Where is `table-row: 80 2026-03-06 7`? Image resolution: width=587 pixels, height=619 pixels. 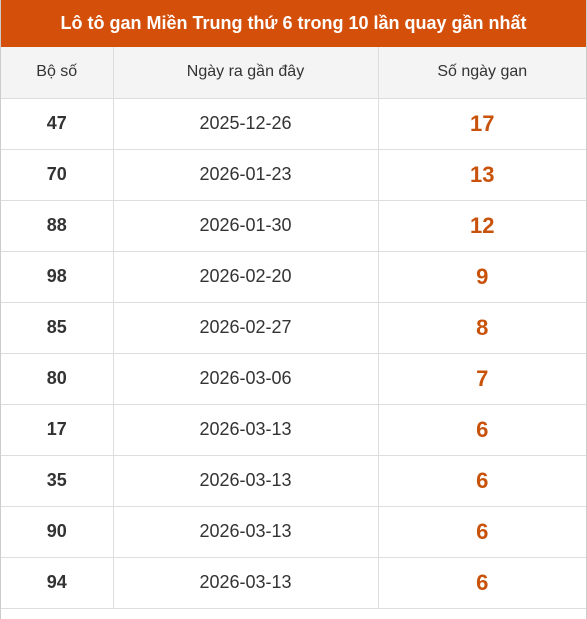
table-row: 80 2026-03-06 7 is located at coordinates (293, 378).